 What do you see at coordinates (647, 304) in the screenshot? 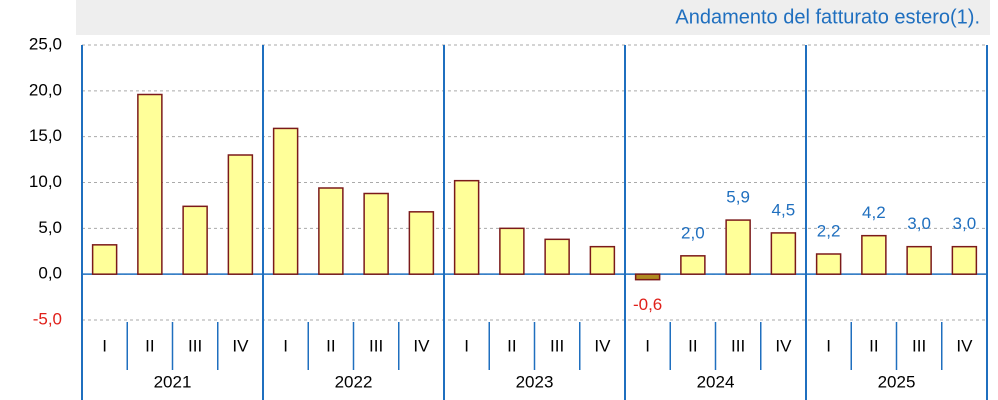
I see `value-label: -0,6` at bounding box center [647, 304].